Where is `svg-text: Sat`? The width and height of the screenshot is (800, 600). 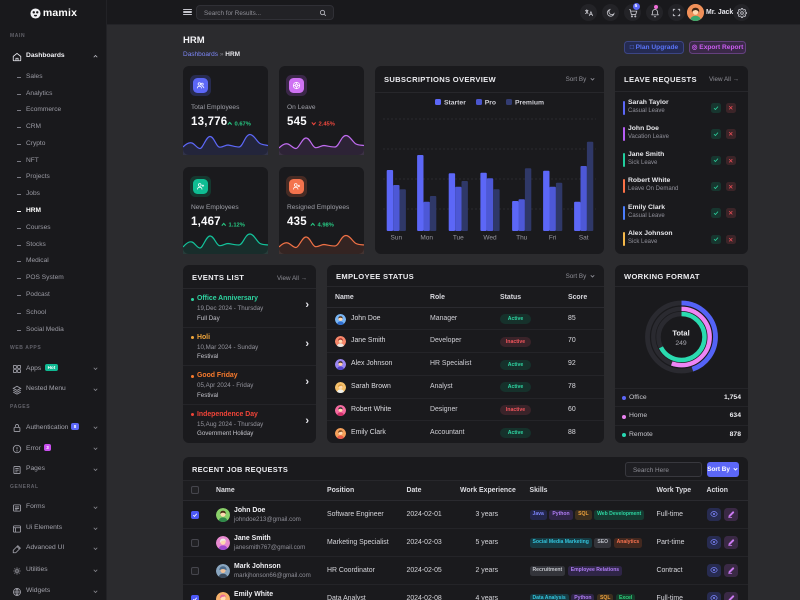
svg-text: Sat is located at coordinates (584, 238).